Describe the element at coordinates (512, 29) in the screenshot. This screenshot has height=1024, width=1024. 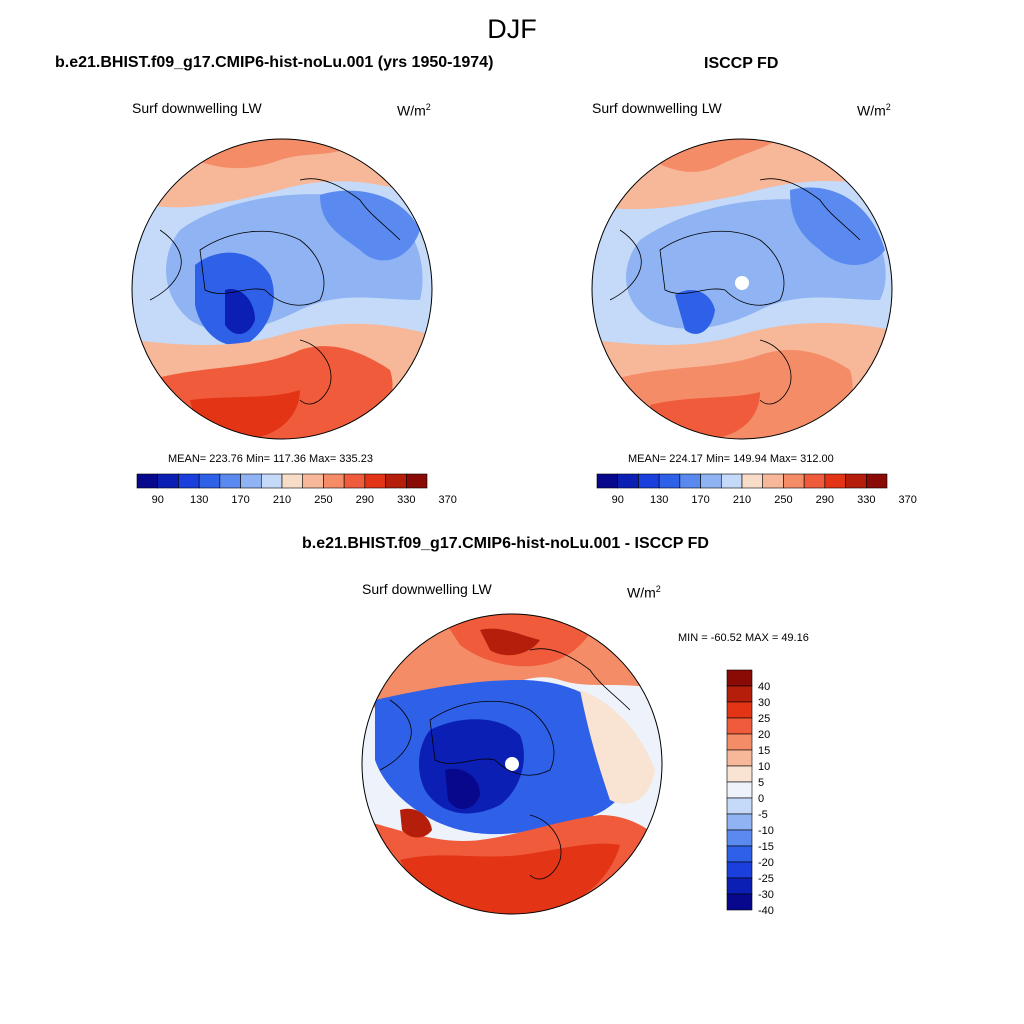
I see `figure-title: DJF` at that location.